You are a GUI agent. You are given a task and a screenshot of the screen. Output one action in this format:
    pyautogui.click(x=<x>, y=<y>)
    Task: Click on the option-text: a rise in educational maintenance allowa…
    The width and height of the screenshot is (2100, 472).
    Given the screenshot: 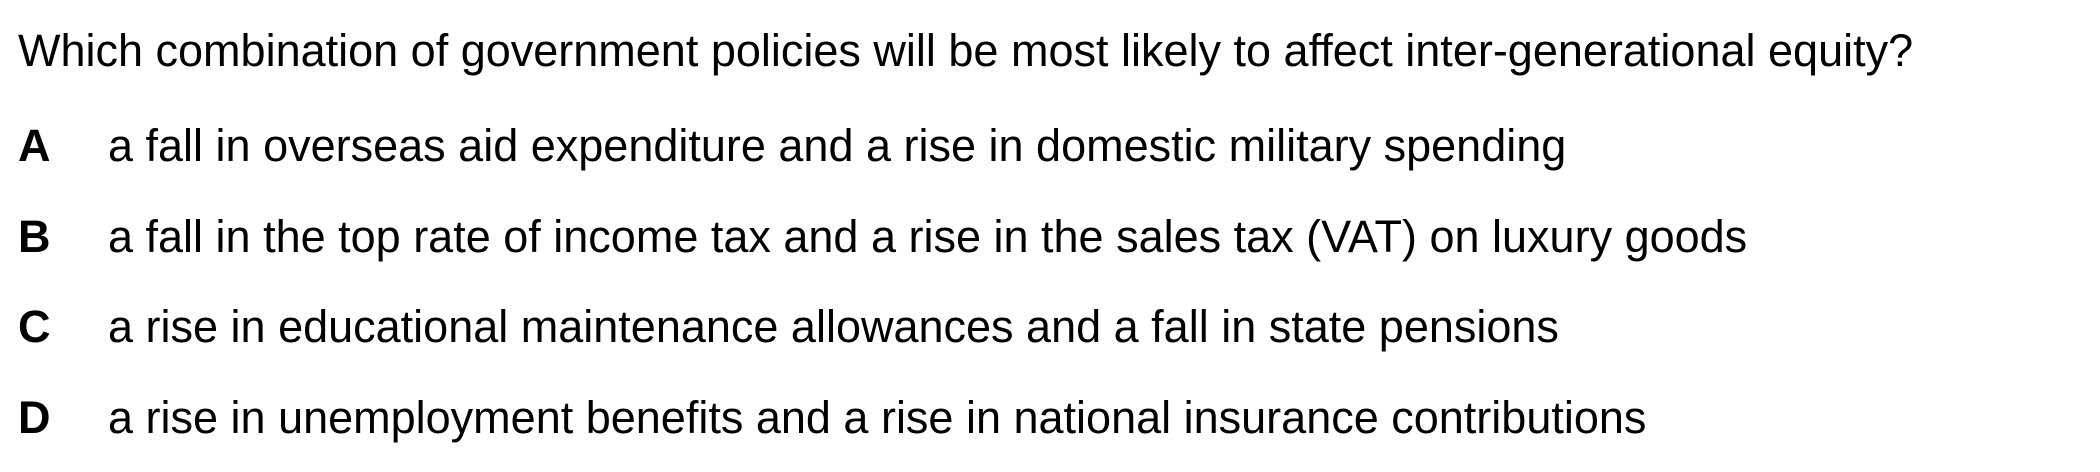 What is the action you would take?
    pyautogui.click(x=833, y=326)
    